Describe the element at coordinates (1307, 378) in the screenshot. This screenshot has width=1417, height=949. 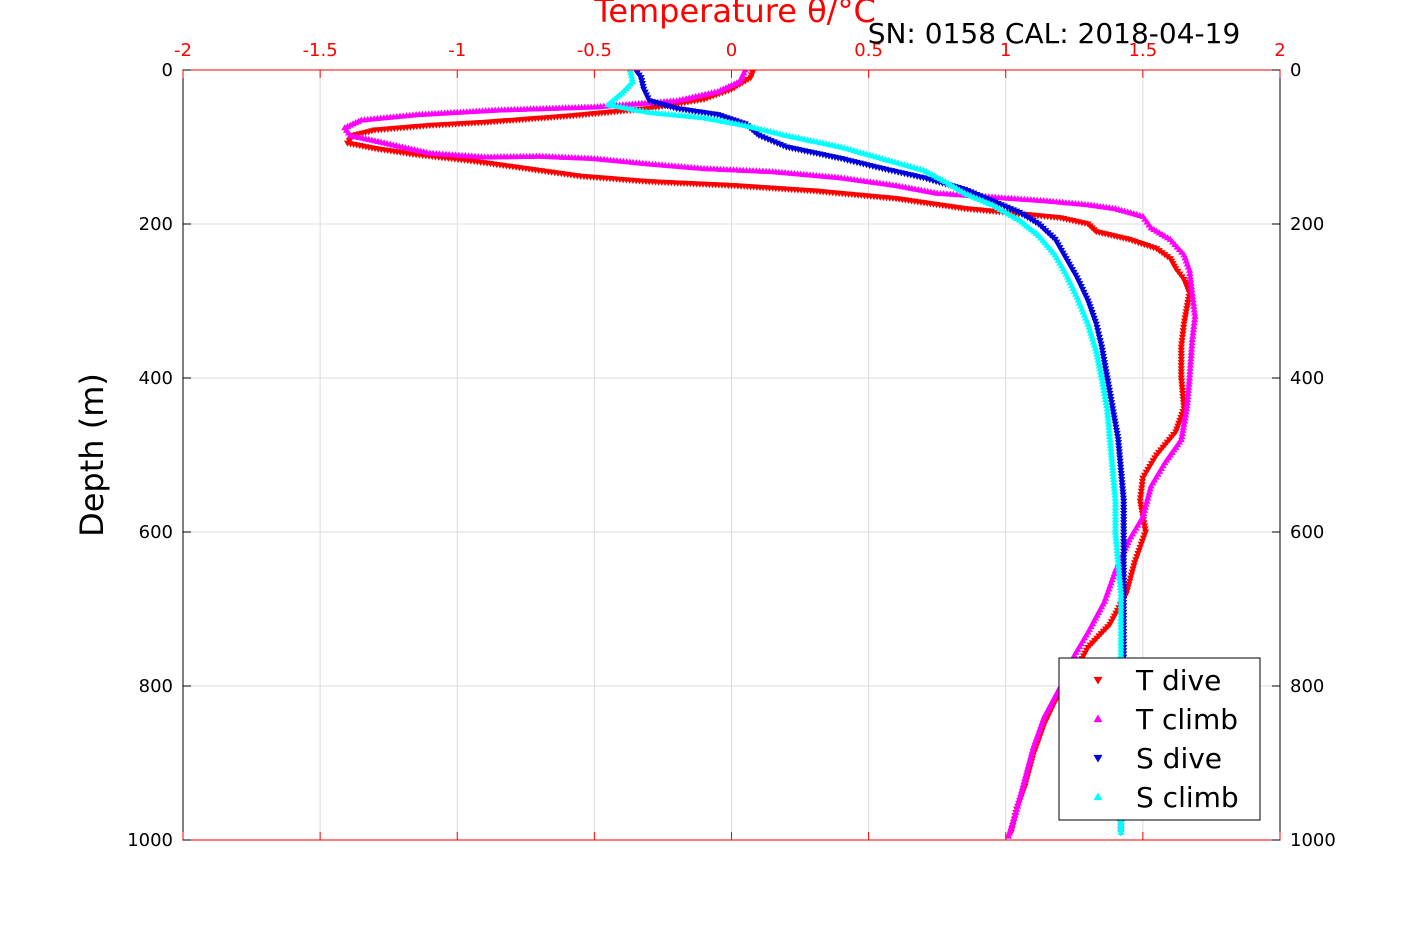
I see `y-tick-label-right: 400` at that location.